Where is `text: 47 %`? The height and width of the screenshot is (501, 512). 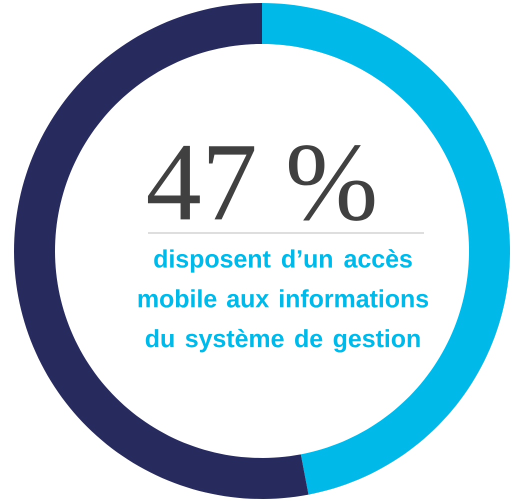 text: 47 % is located at coordinates (261, 183).